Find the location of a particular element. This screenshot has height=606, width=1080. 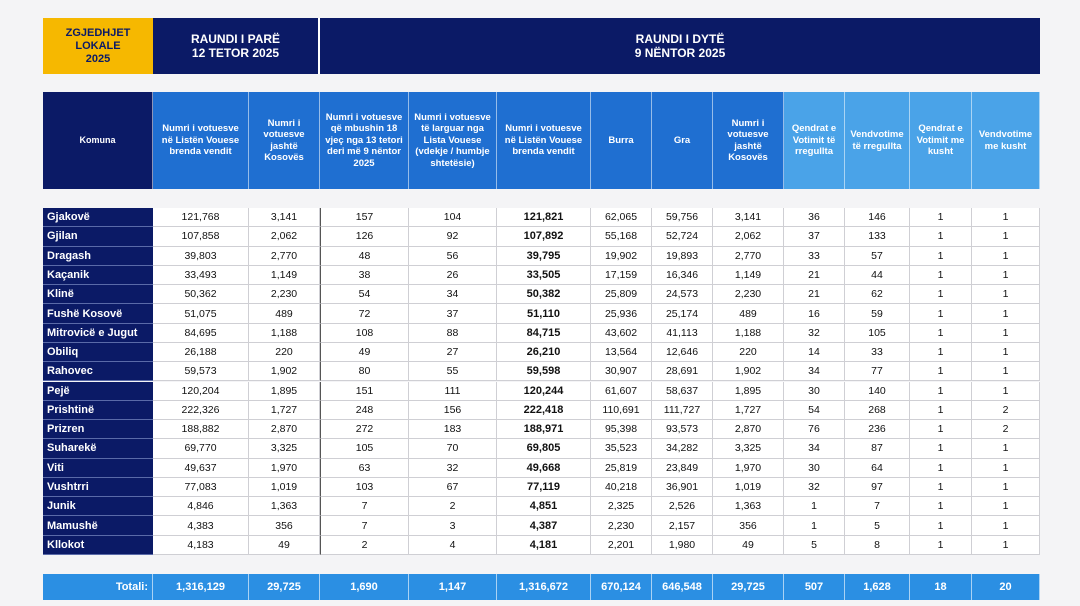

municipality-name: Dragash is located at coordinates (69, 255).